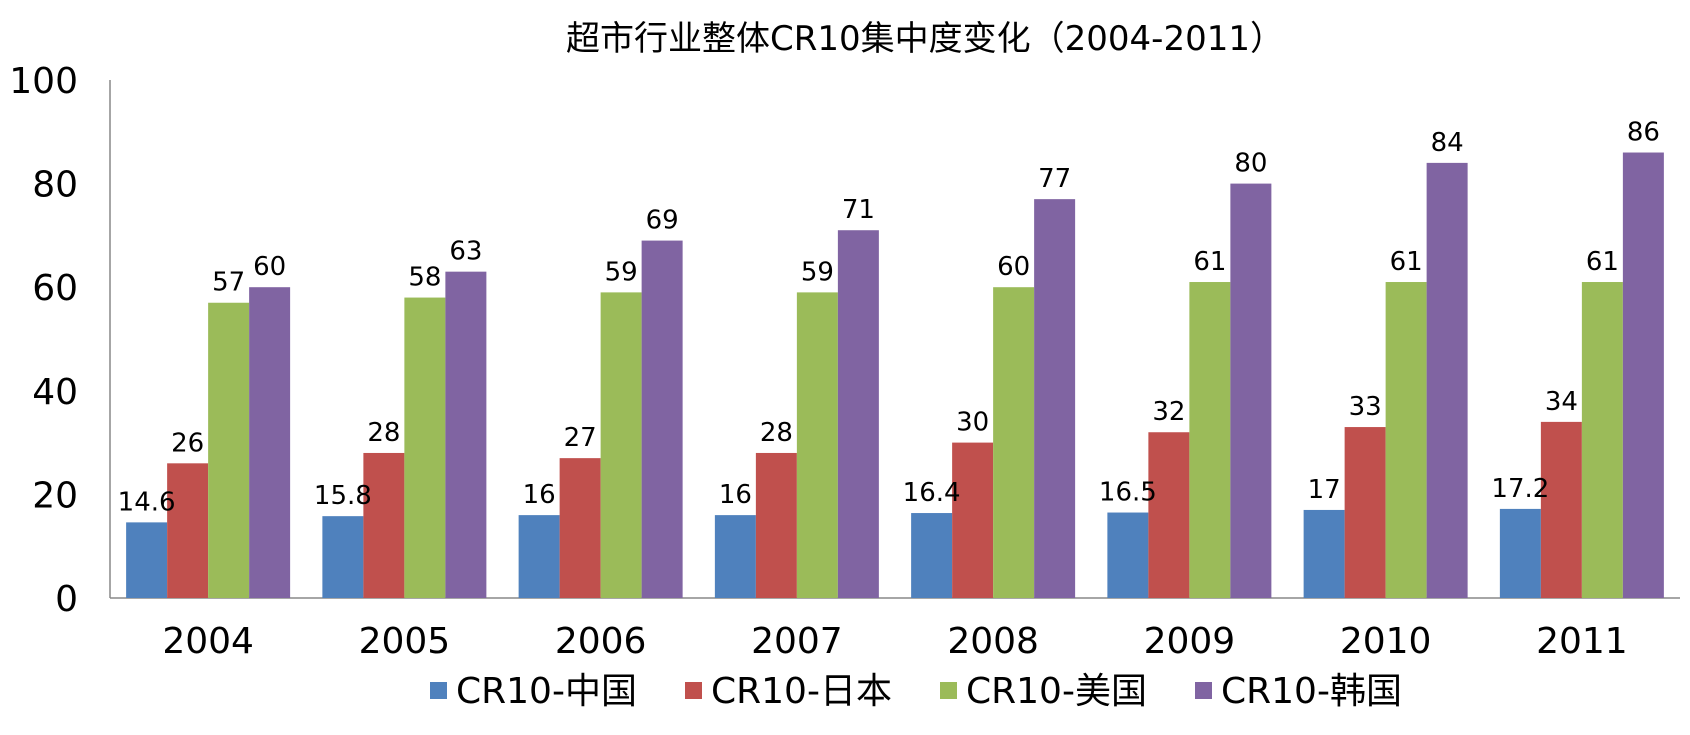 The image size is (1690, 735). I want to click on y-tick-label: 0, so click(66, 599).